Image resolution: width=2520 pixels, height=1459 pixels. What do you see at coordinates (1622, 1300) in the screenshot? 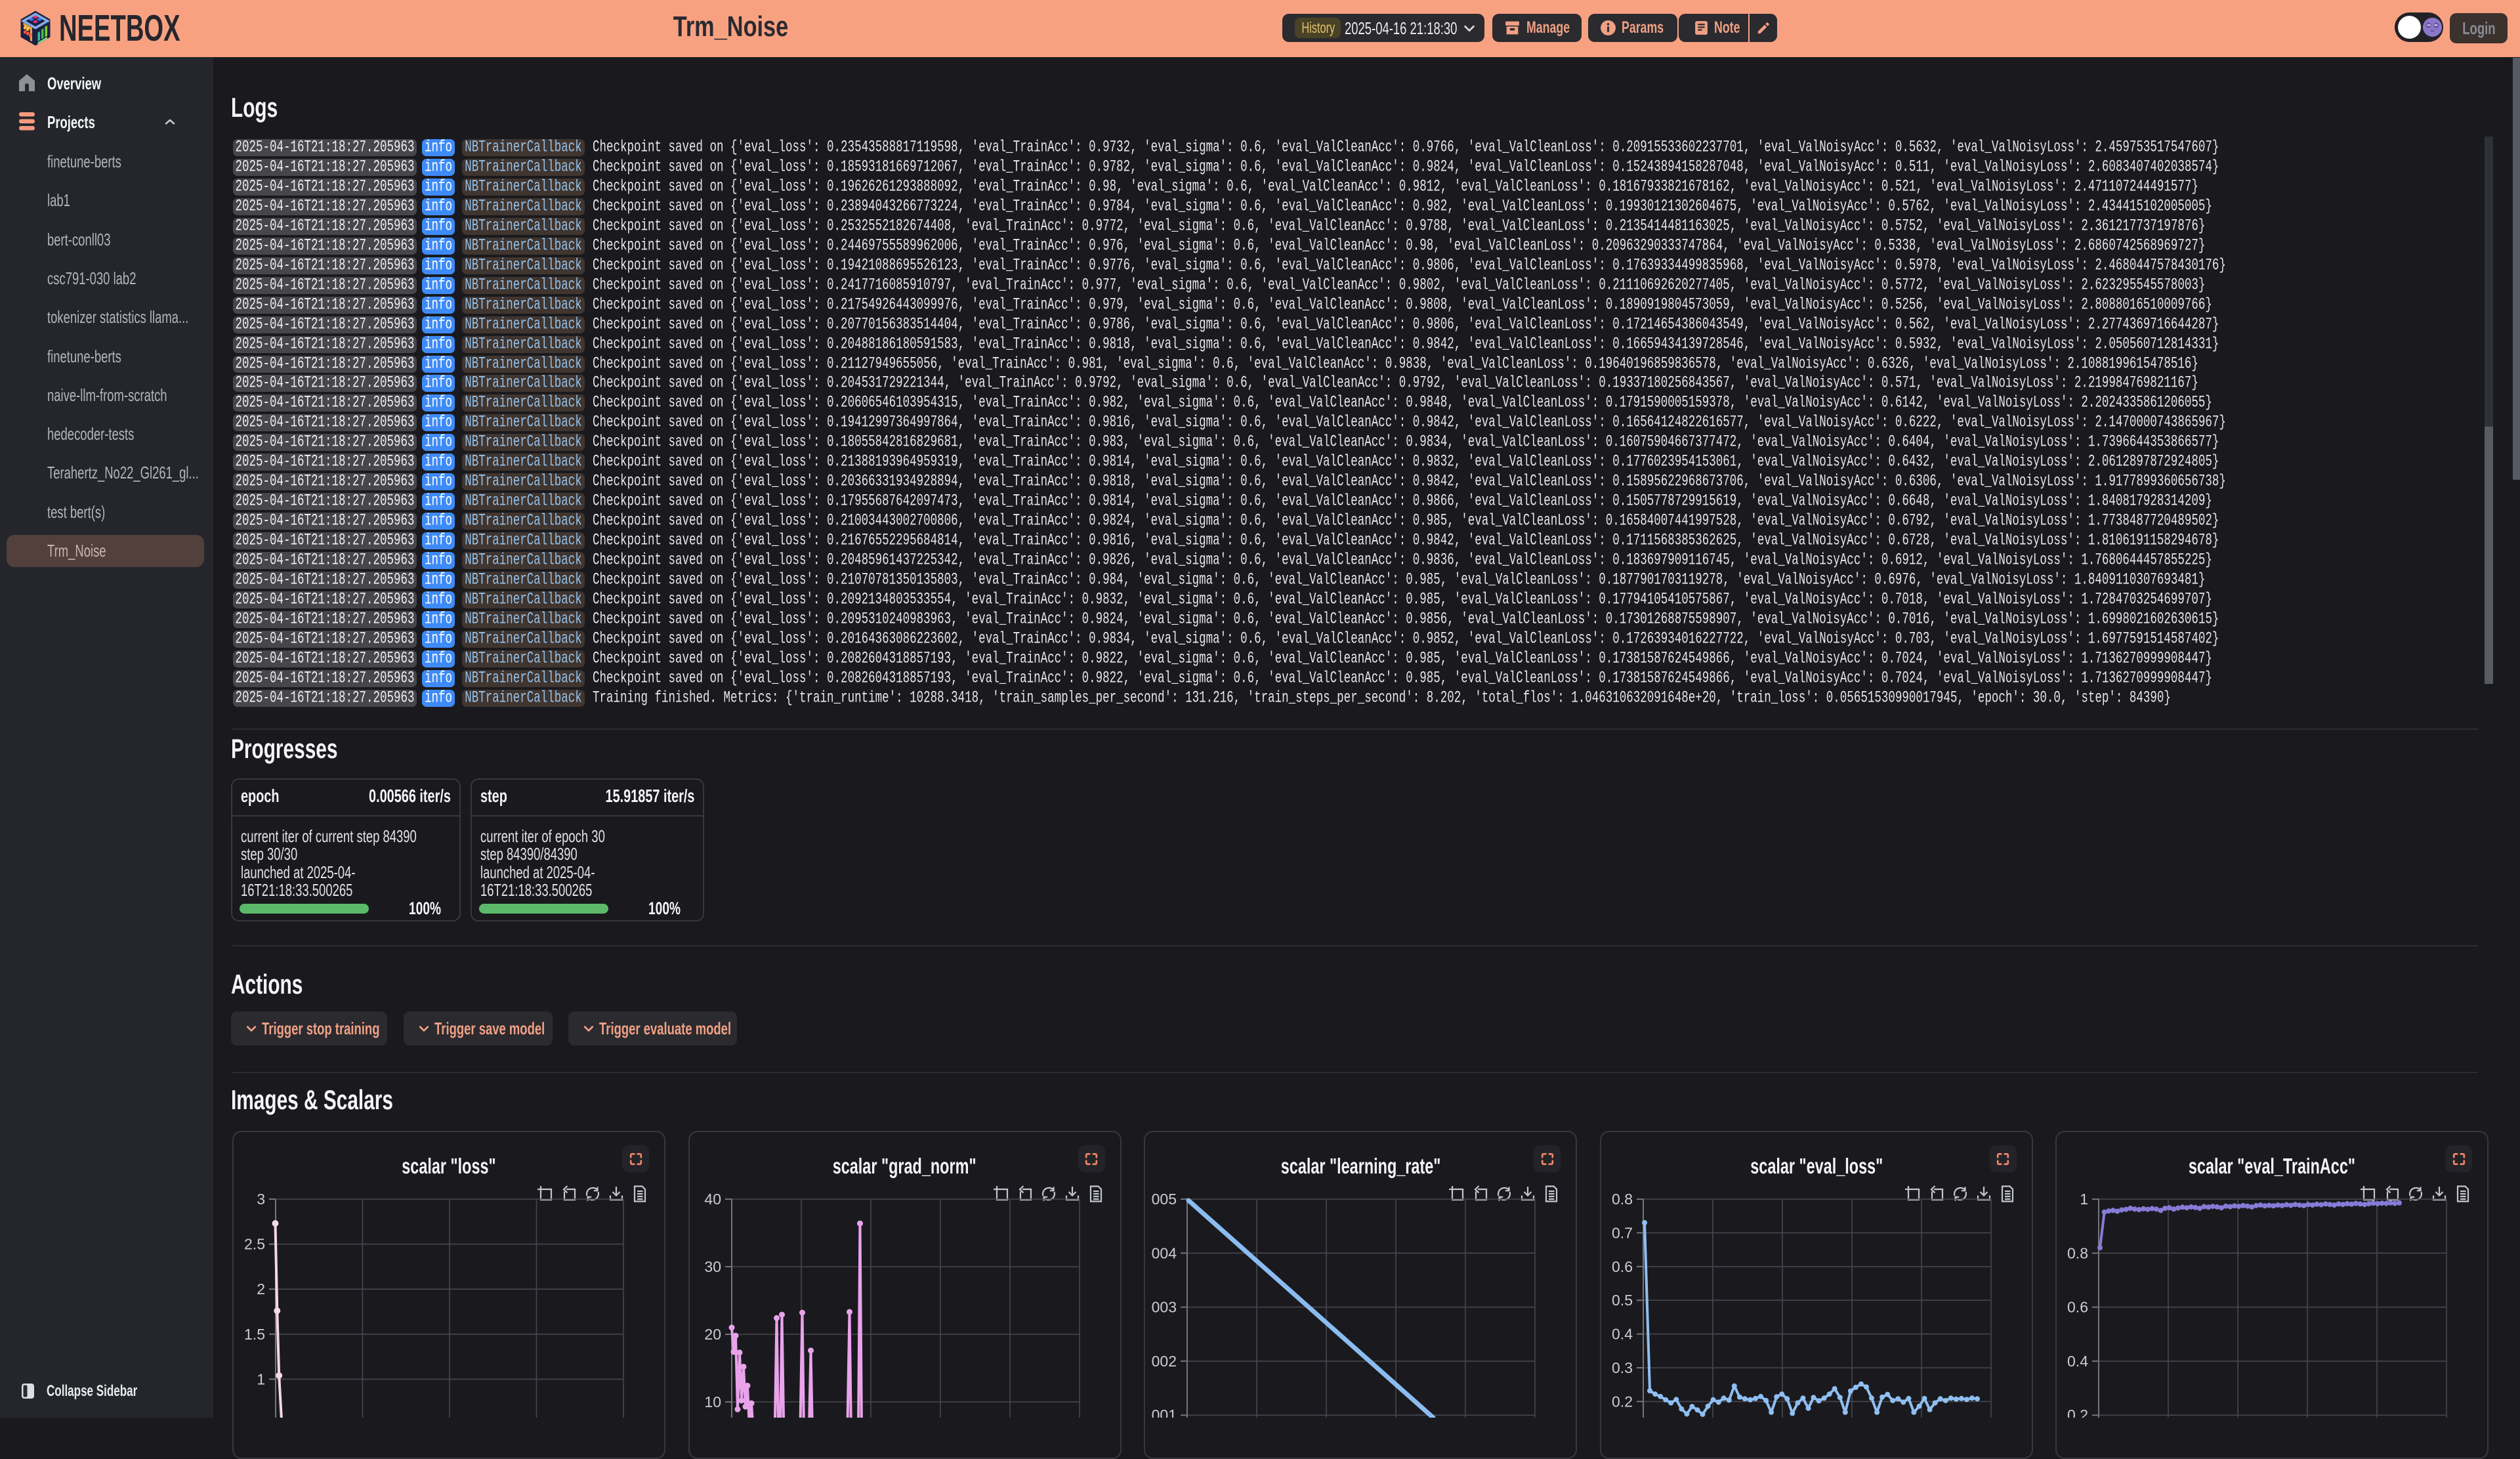
I see `svg-text: 0.5` at bounding box center [1622, 1300].